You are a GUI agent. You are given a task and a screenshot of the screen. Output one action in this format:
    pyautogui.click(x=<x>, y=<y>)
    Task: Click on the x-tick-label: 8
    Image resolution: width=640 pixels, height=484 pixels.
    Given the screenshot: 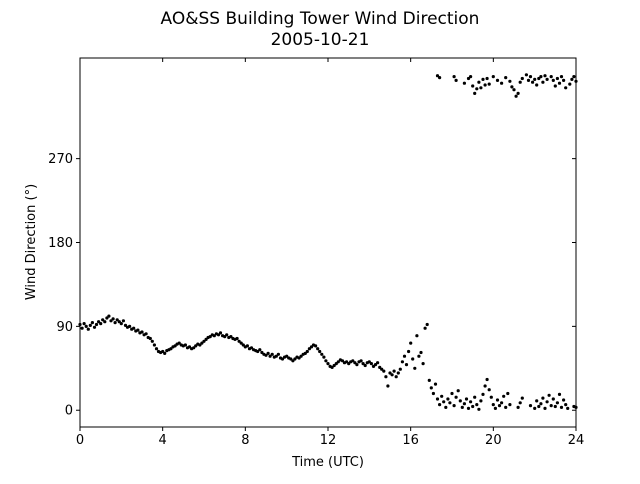 What is the action you would take?
    pyautogui.click(x=245, y=440)
    